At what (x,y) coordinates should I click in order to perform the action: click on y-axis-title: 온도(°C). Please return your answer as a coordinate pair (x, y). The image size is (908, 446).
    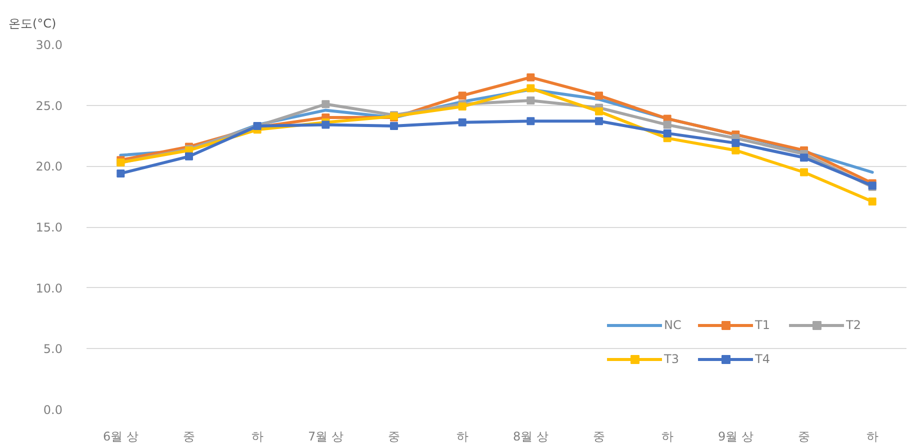
    Looking at the image, I should click on (32, 23).